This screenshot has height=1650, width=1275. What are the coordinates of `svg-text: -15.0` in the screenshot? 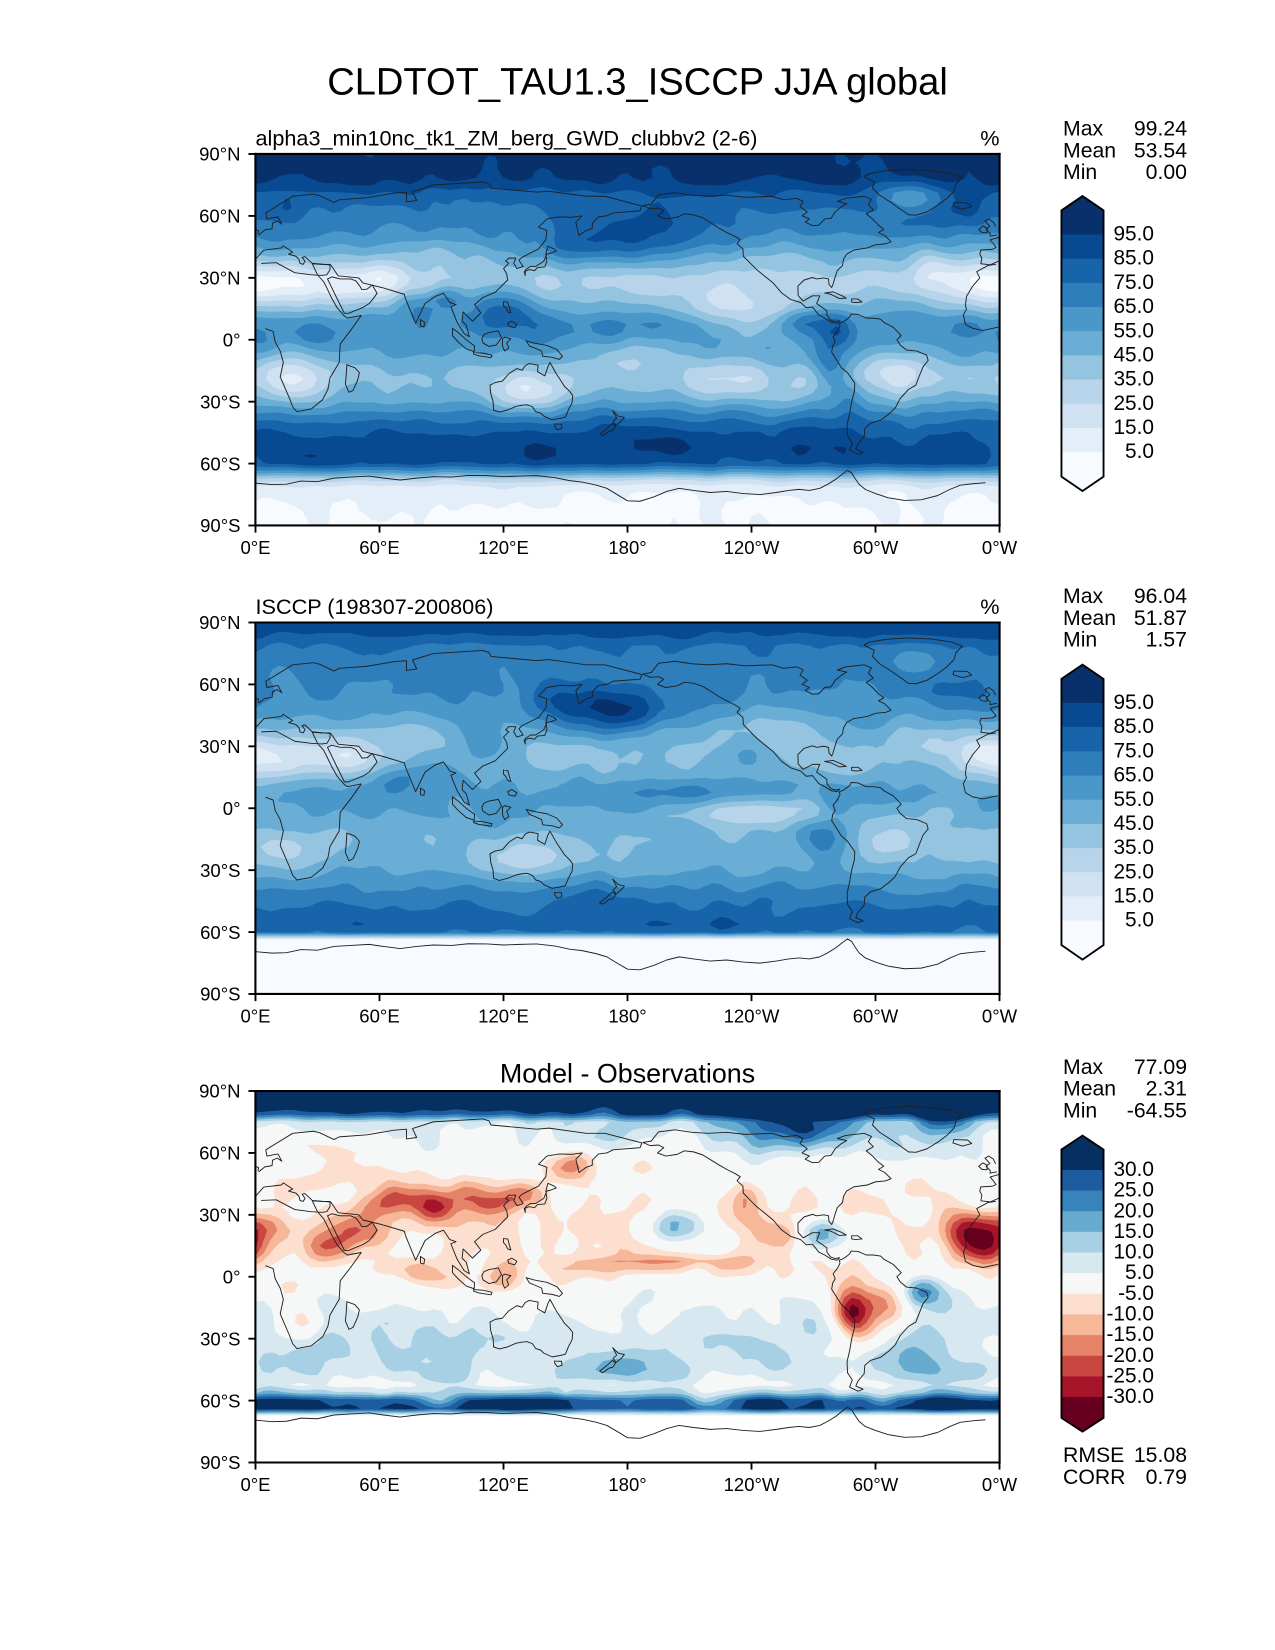 It's located at (1130, 1334).